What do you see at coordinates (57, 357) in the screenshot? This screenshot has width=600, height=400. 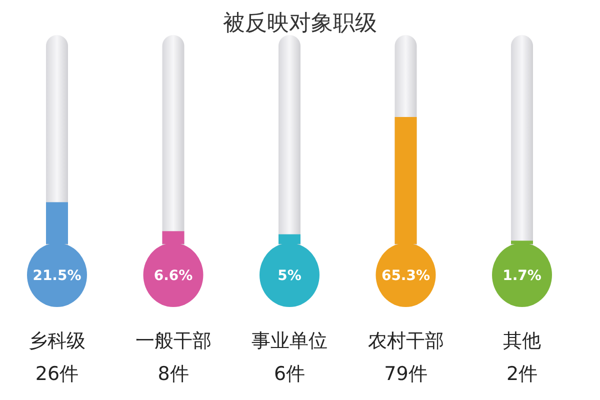 I see `x-tick-label: 乡科级 26件` at bounding box center [57, 357].